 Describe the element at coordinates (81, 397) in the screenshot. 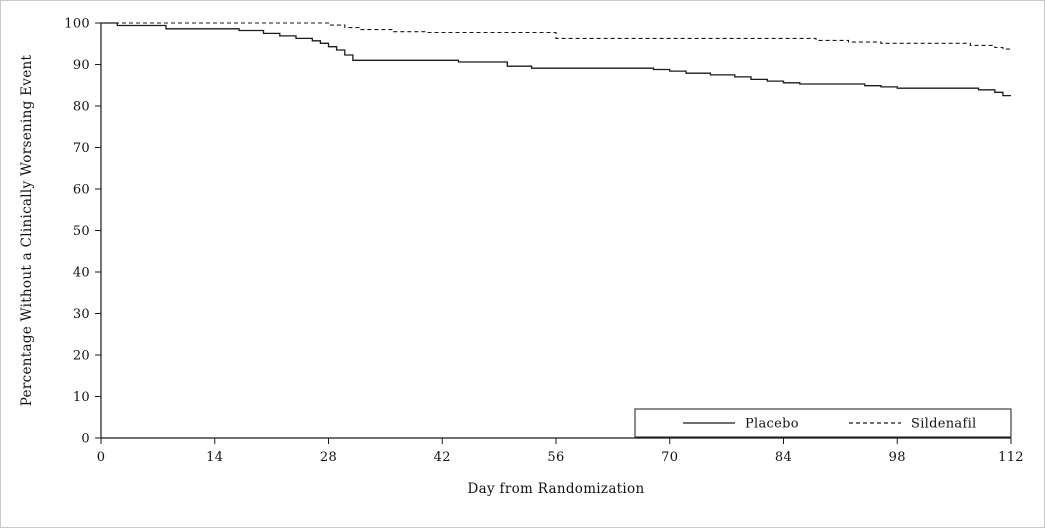

I see `y-tick-label: 10` at that location.